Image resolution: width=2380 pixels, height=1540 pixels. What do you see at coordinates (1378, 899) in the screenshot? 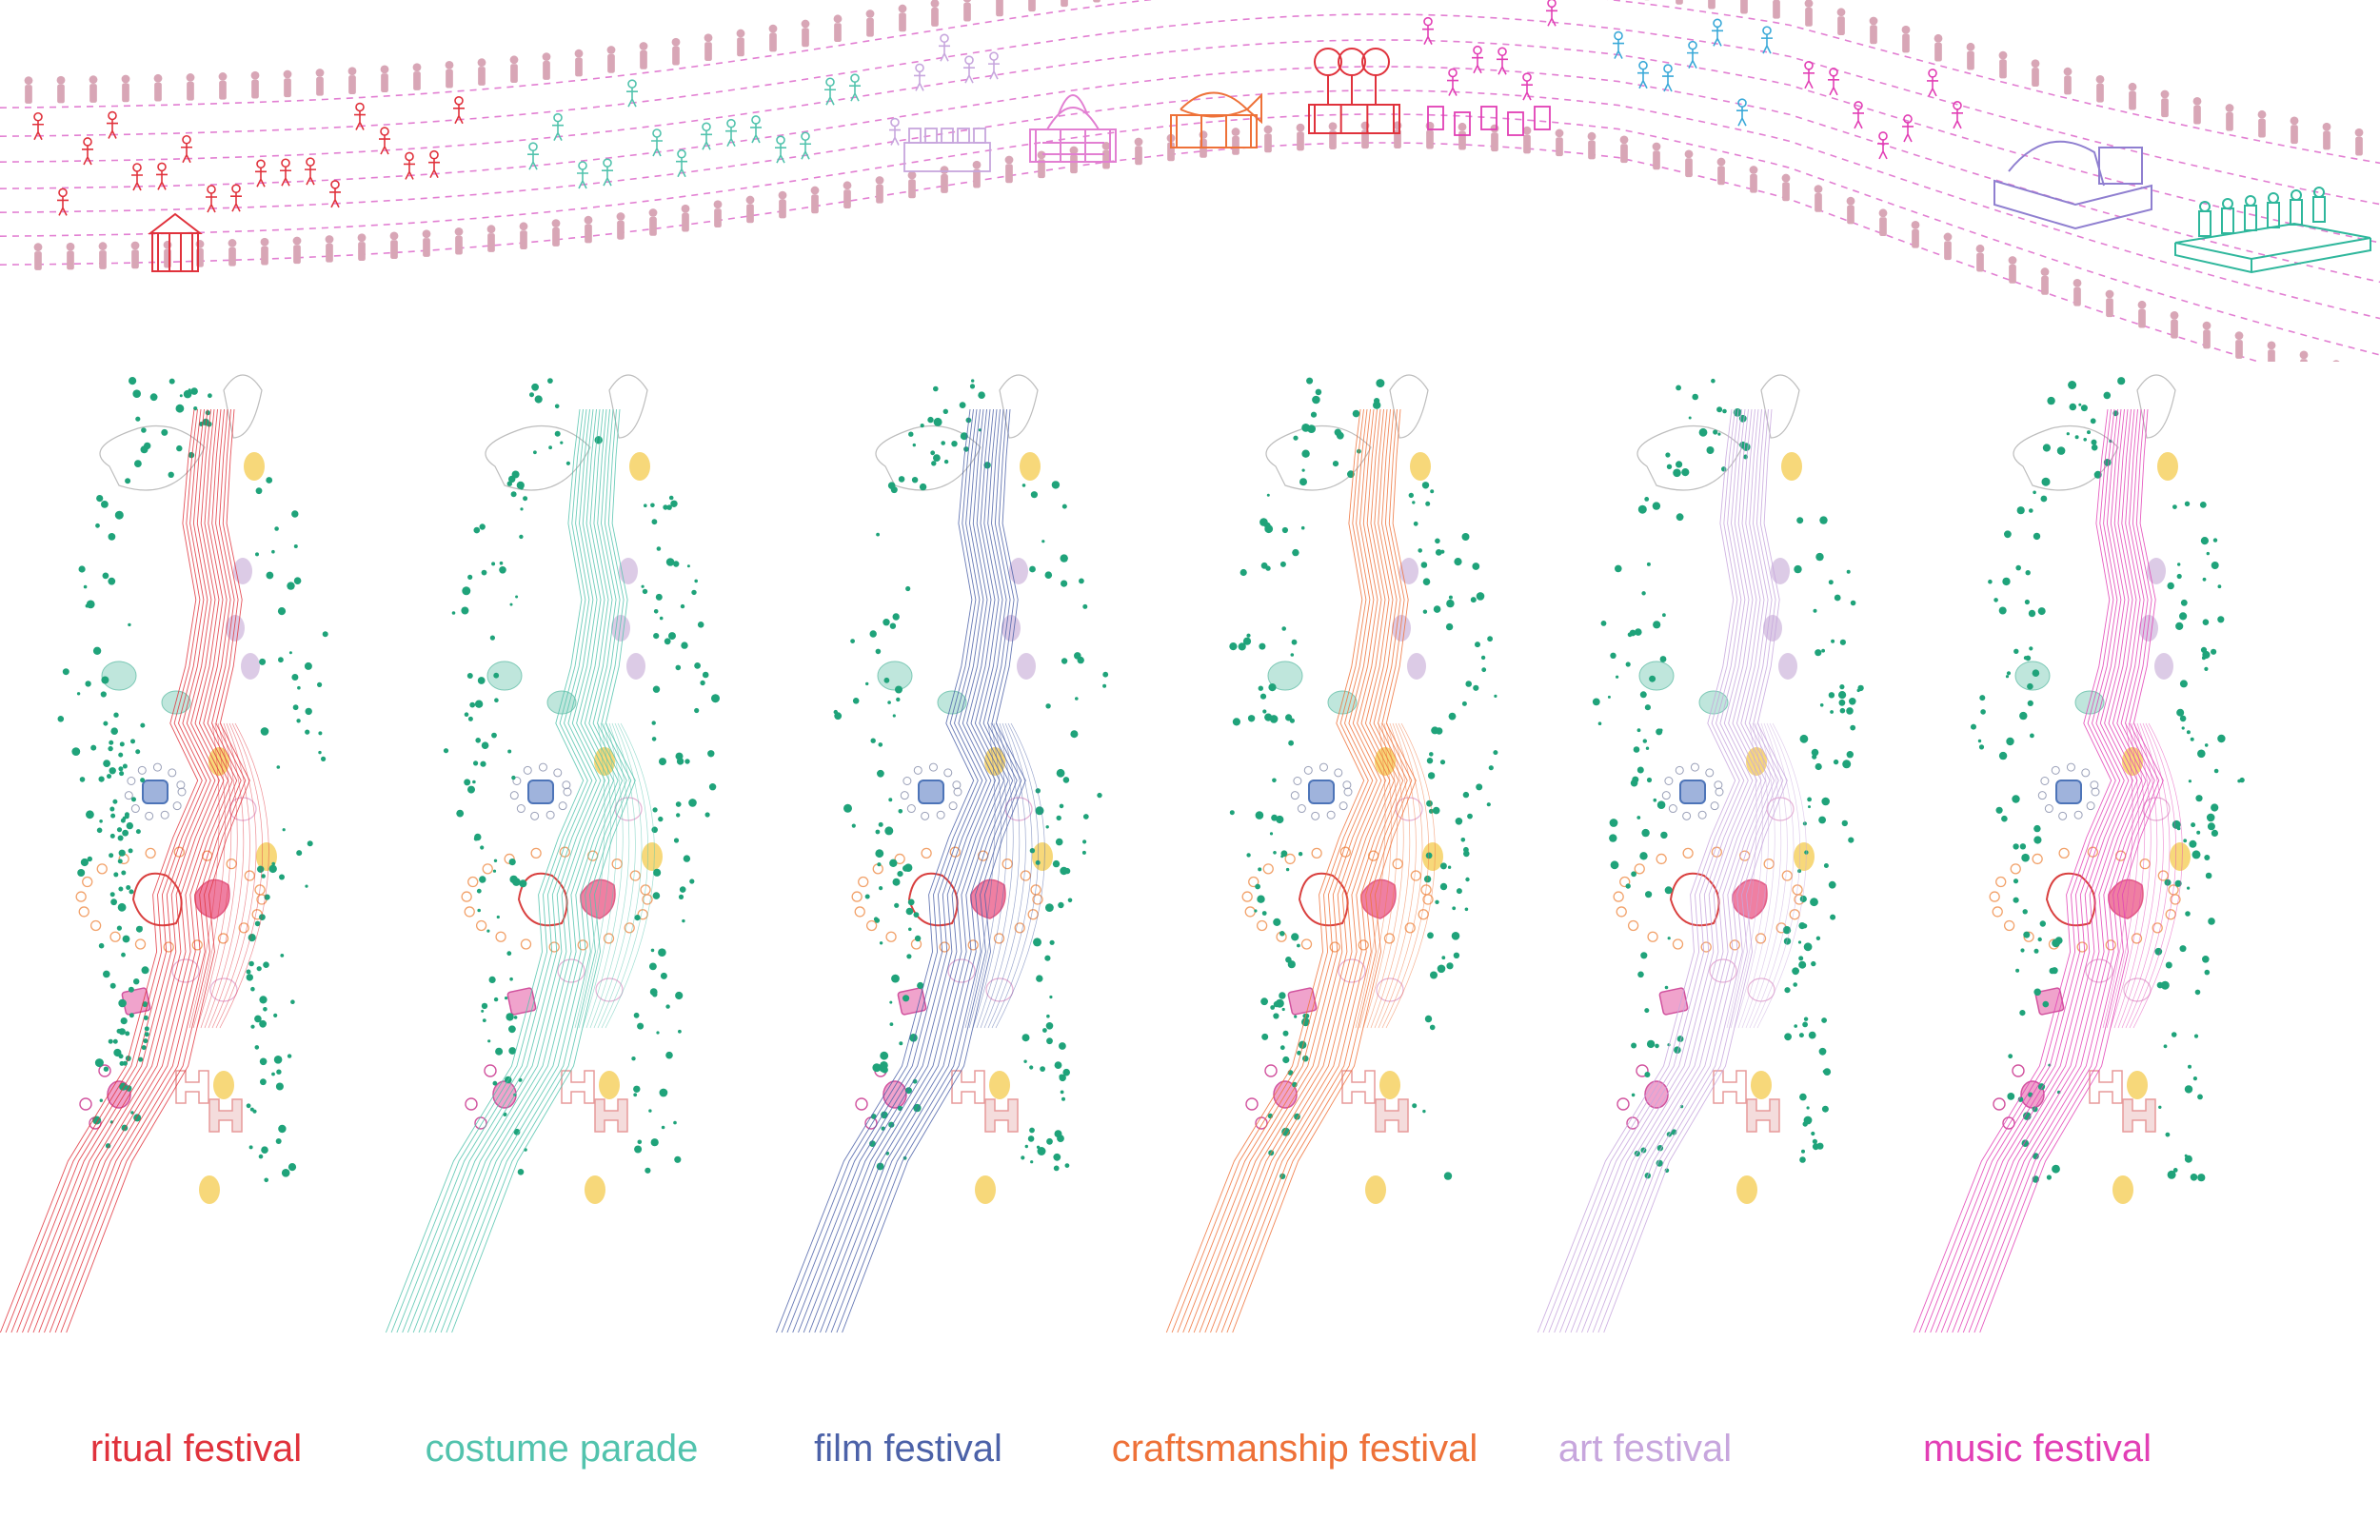
I see `pink-pavilion` at bounding box center [1378, 899].